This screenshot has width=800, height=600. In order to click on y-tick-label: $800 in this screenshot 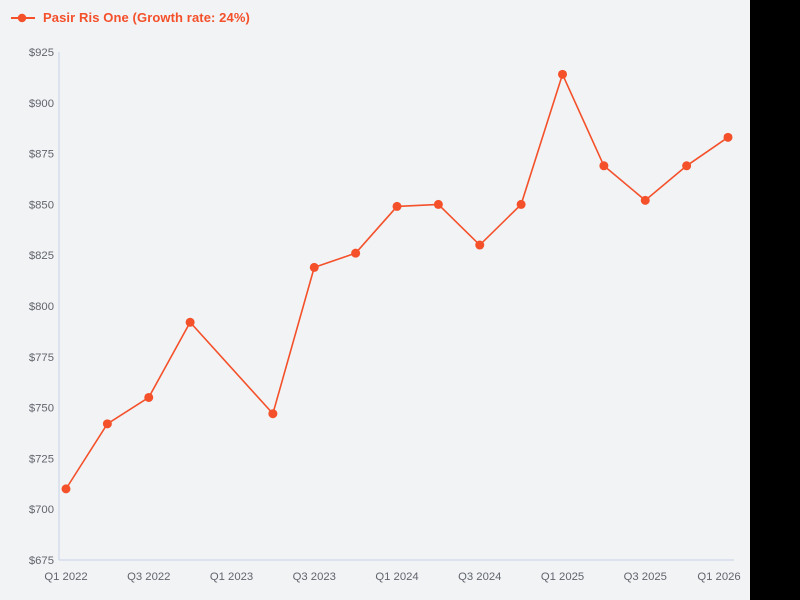, I will do `click(41, 307)`.